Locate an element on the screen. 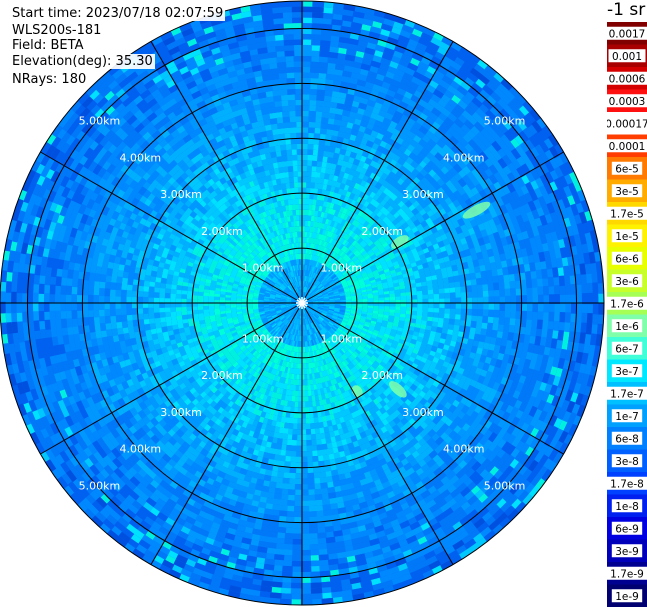 This screenshot has height=607, width=647. field-label: Field: BETA is located at coordinates (48, 45).